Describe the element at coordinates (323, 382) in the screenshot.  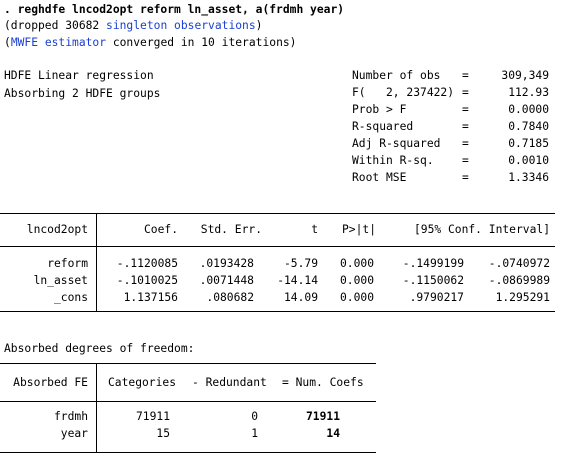
I see `col-header-num-coefs: = Num. Coefs` at that location.